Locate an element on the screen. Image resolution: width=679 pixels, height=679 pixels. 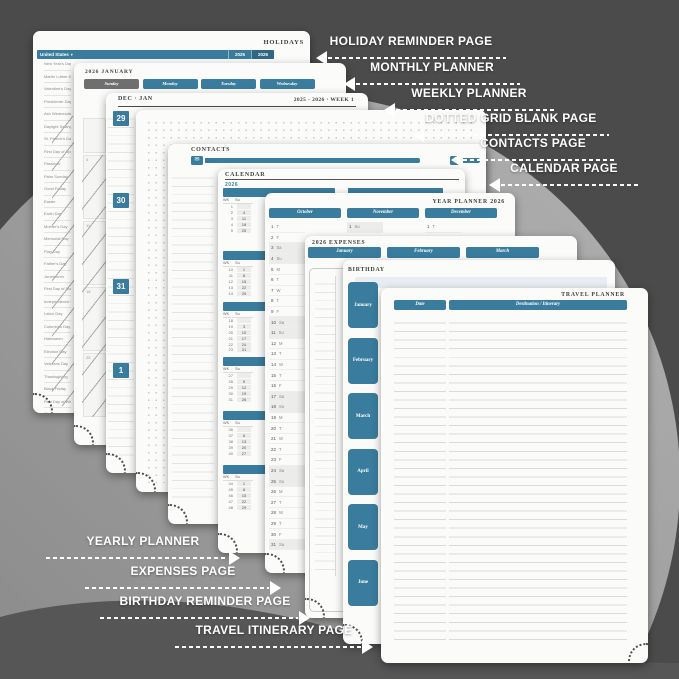
holiday-list-item: Presidents' Day is located at coordinates (57, 102).